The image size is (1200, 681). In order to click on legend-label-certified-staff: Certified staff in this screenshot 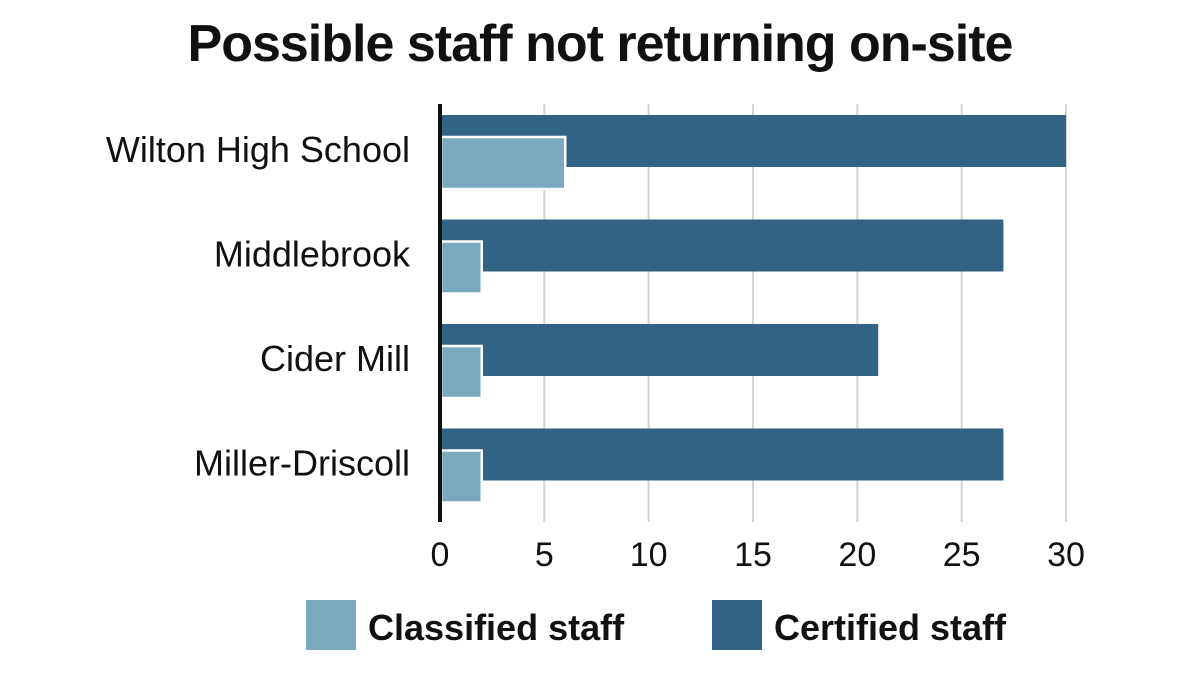, I will do `click(890, 627)`.